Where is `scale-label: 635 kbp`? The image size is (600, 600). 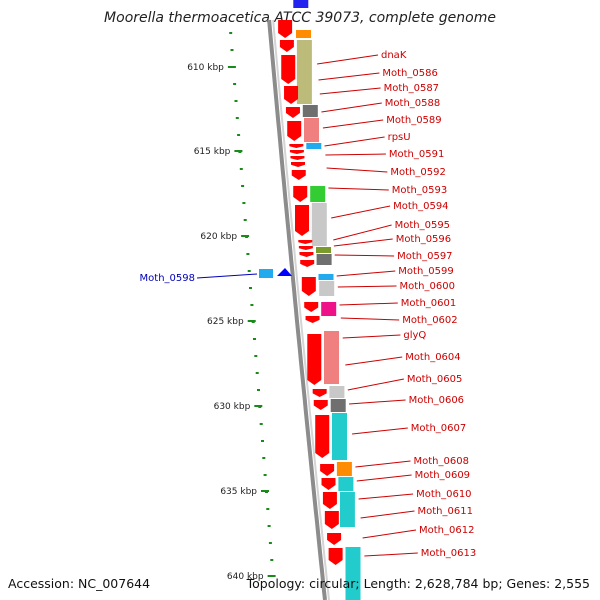
scale-label: 635 kbp is located at coordinates (238, 492).